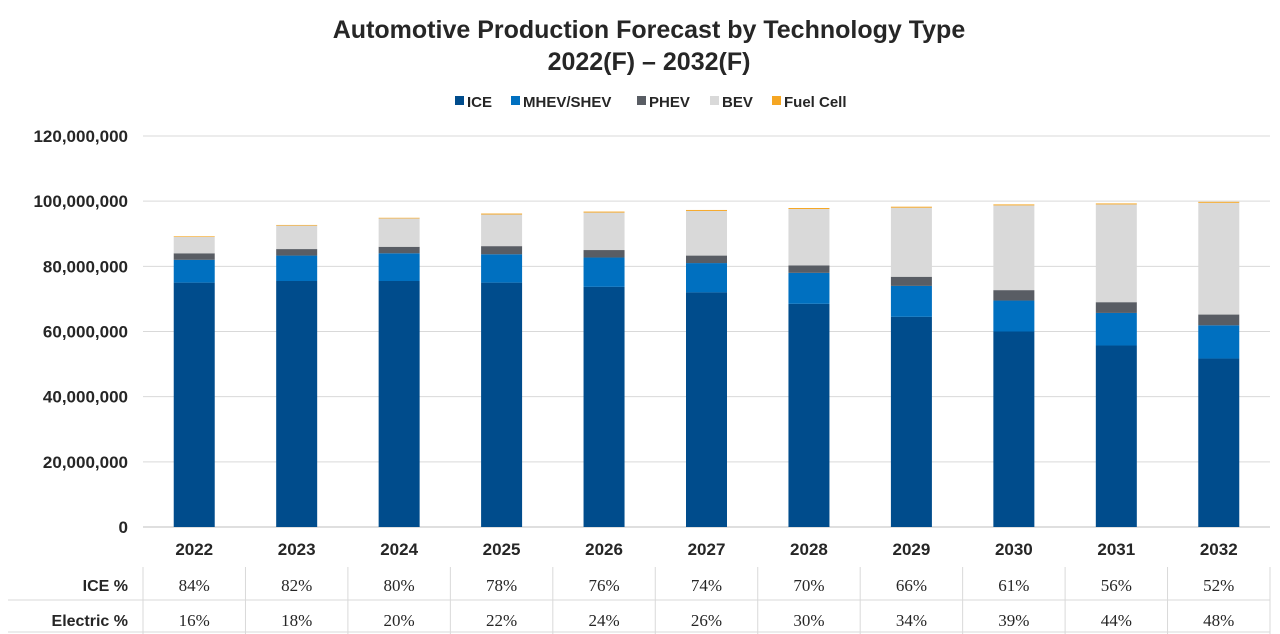  Describe the element at coordinates (1219, 549) in the screenshot. I see `x-tick-label: 2032` at that location.